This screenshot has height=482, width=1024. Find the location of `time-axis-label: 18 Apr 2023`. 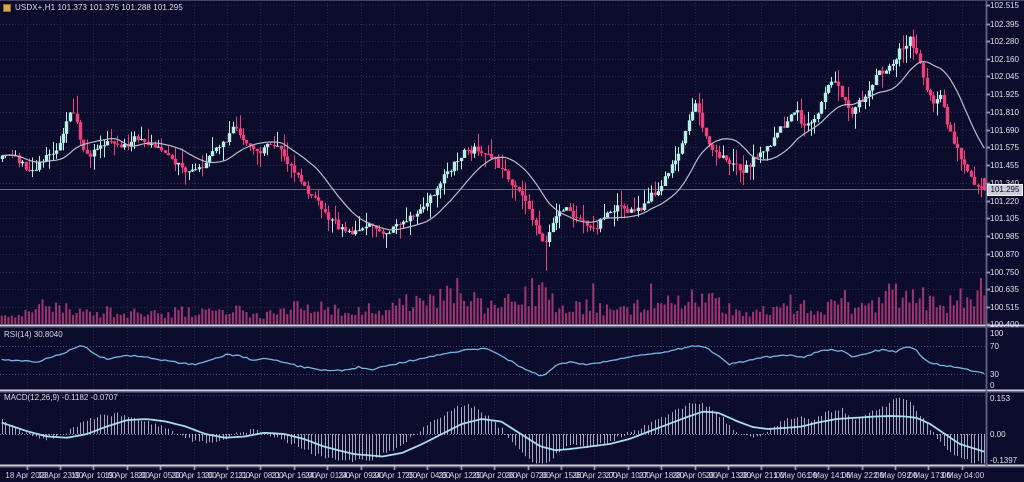

time-axis-label: 18 Apr 2023 is located at coordinates (27, 475).